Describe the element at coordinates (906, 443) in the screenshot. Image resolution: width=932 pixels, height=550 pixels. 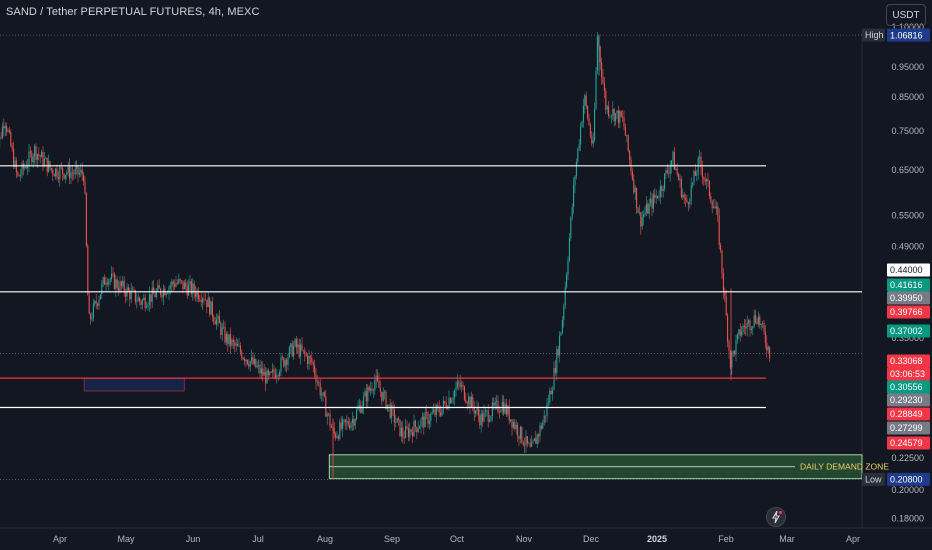
I see `price-tag: 0.24579` at that location.